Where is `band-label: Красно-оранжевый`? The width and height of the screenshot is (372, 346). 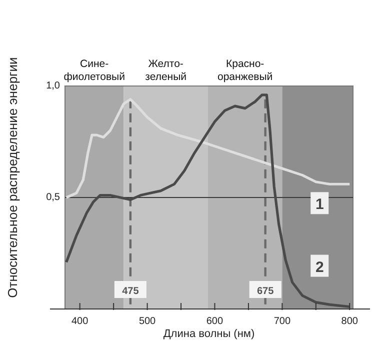
band-label: Красно-оранжевый is located at coordinates (245, 70).